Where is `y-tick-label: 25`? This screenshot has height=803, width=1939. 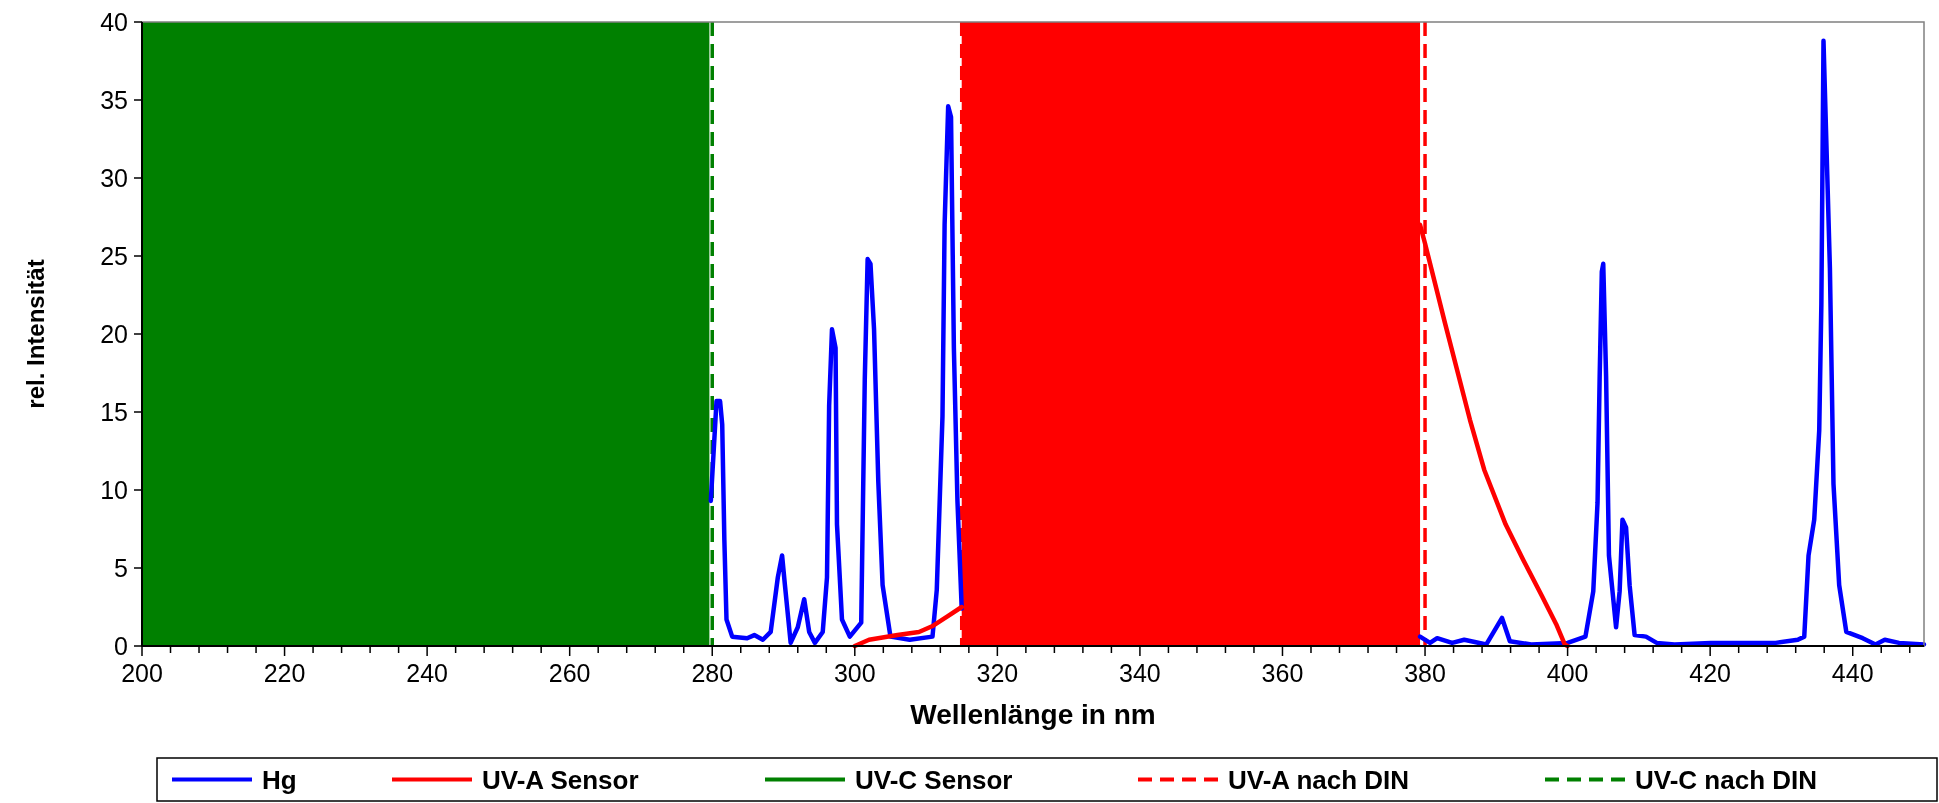
y-tick-label: 25 is located at coordinates (114, 256).